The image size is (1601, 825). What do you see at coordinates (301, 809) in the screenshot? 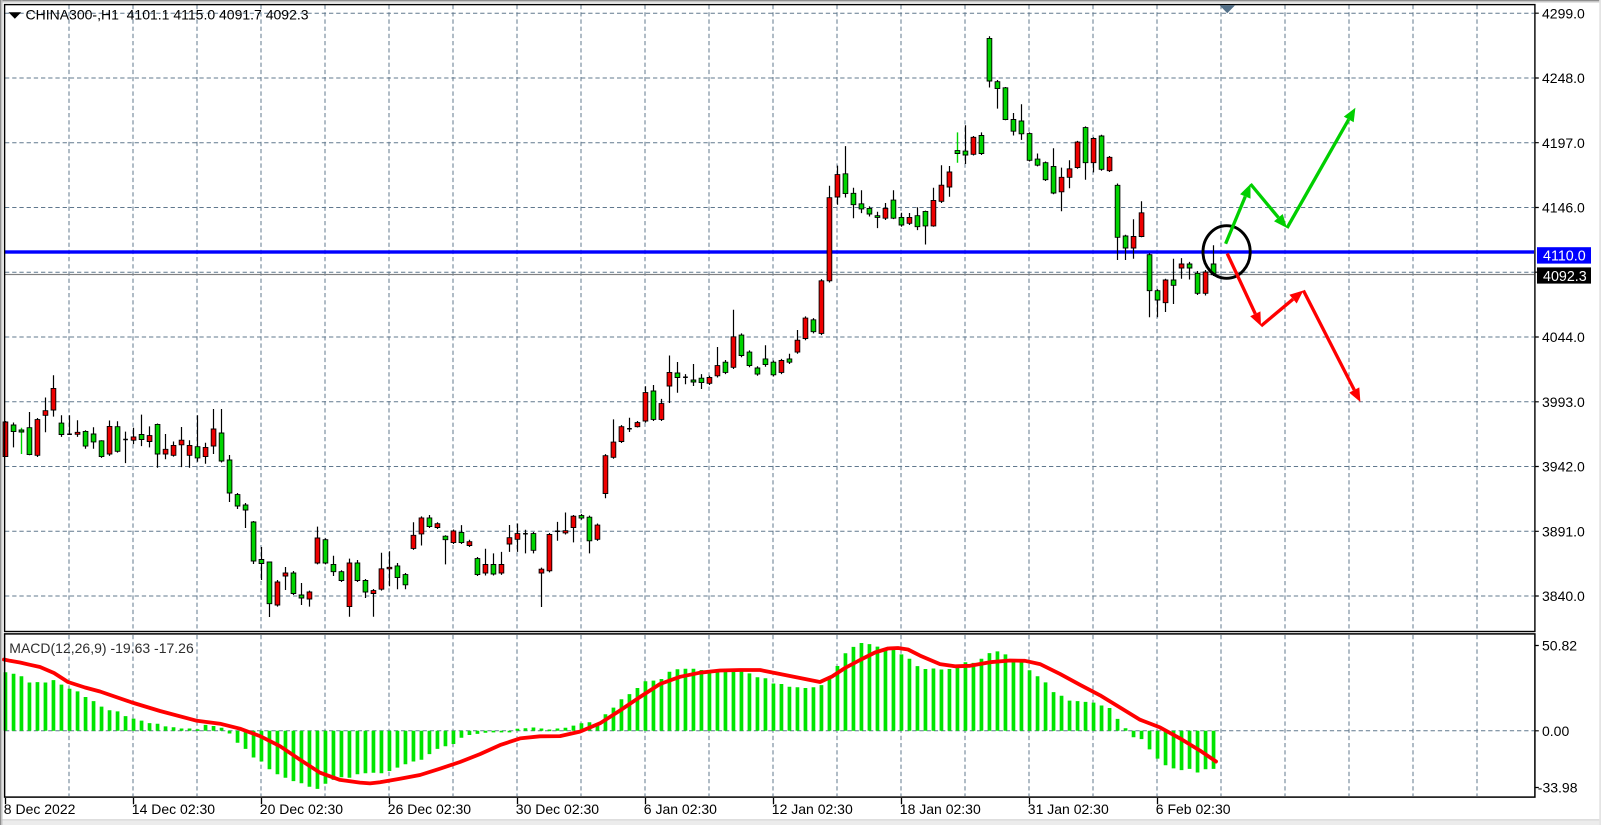
I see `svg-text: 20 Dec 02:30` at bounding box center [301, 809].